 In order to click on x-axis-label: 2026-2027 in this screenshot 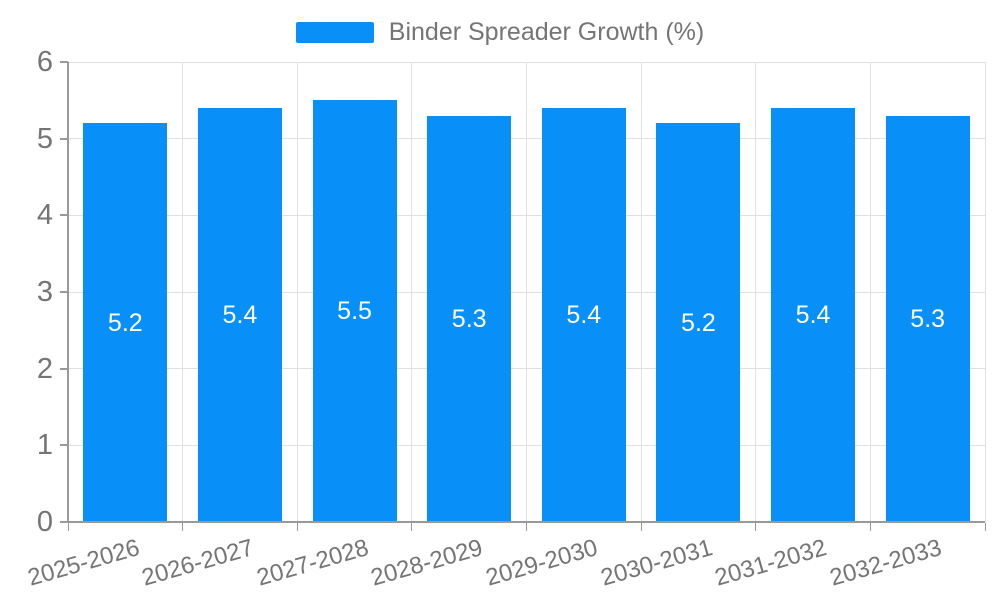, I will do `click(198, 563)`.